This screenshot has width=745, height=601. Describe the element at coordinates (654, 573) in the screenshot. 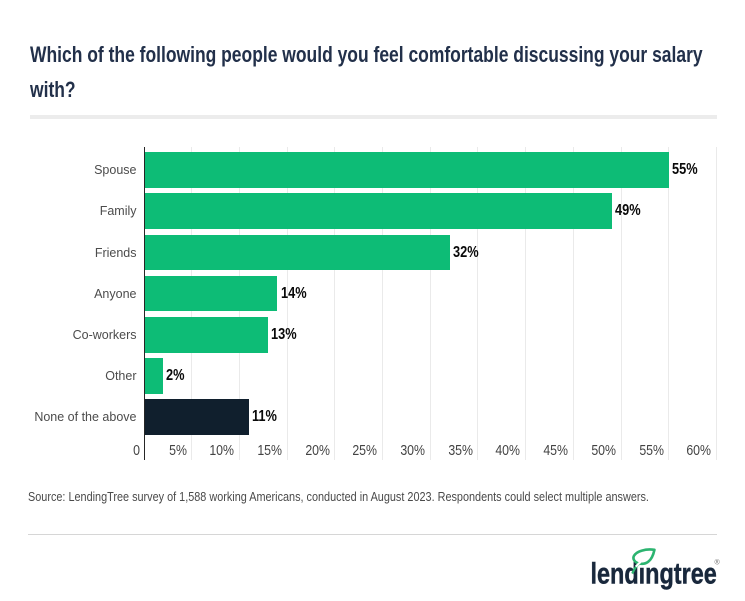

I see `svg-text: lendıngtree` at that location.